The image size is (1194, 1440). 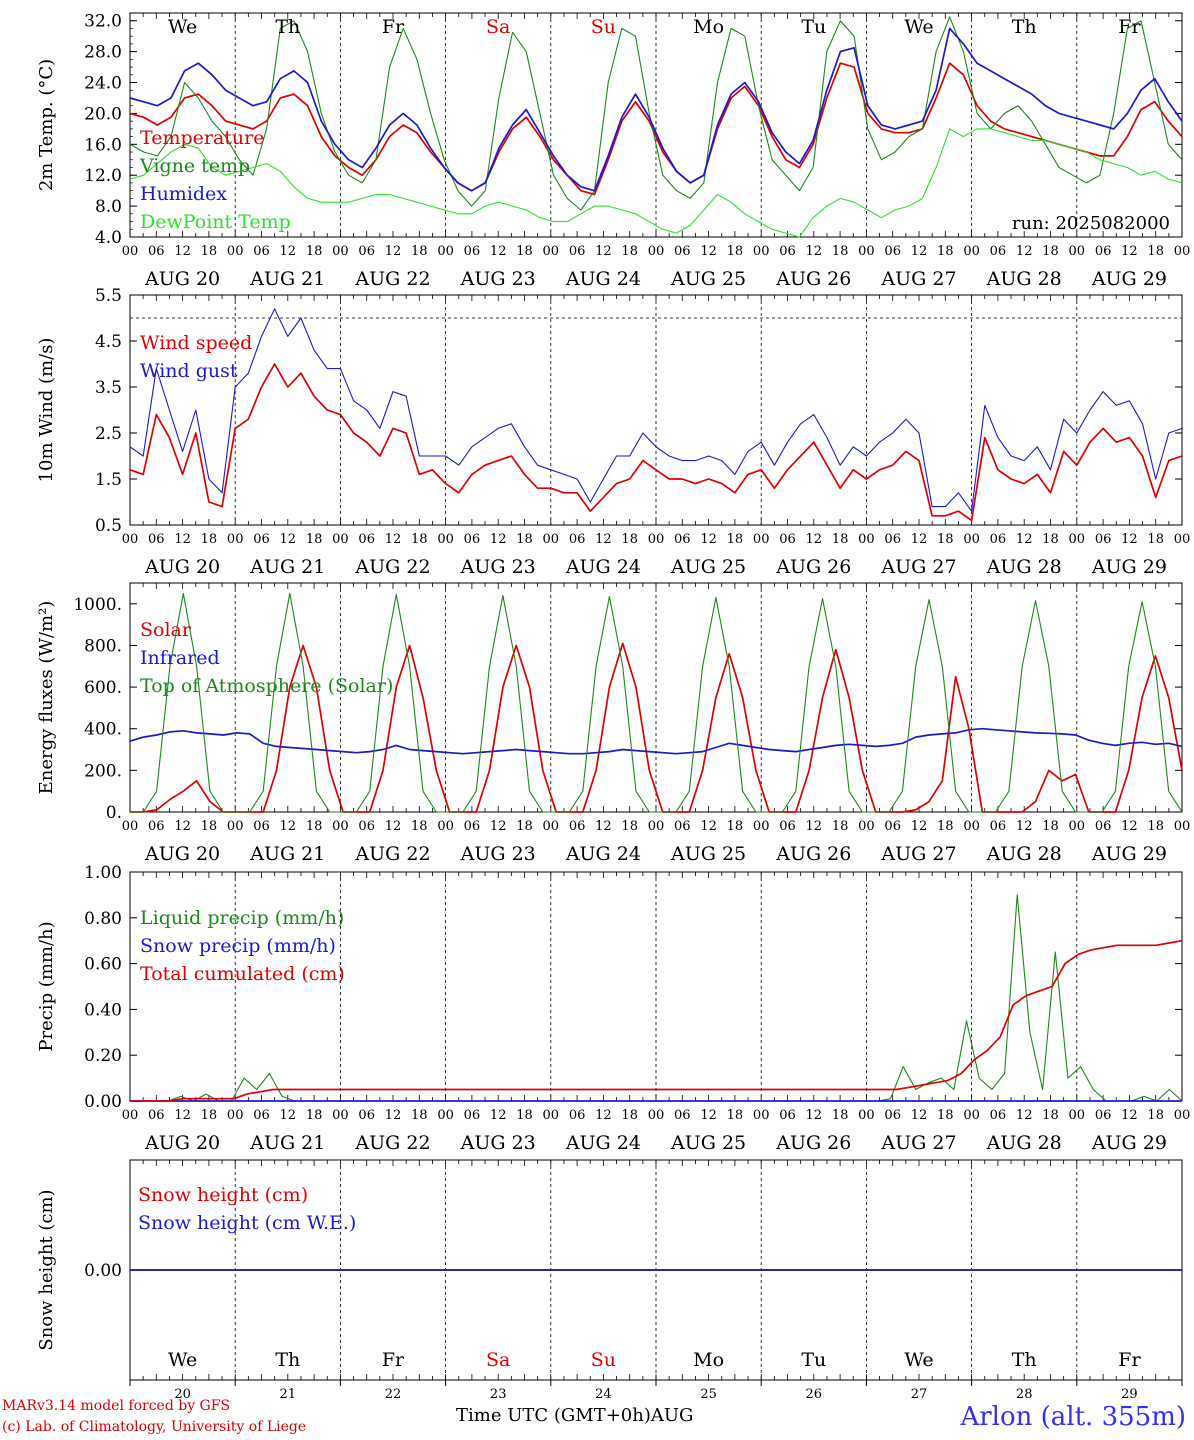 I want to click on weekday-label: Sa, so click(x=498, y=1360).